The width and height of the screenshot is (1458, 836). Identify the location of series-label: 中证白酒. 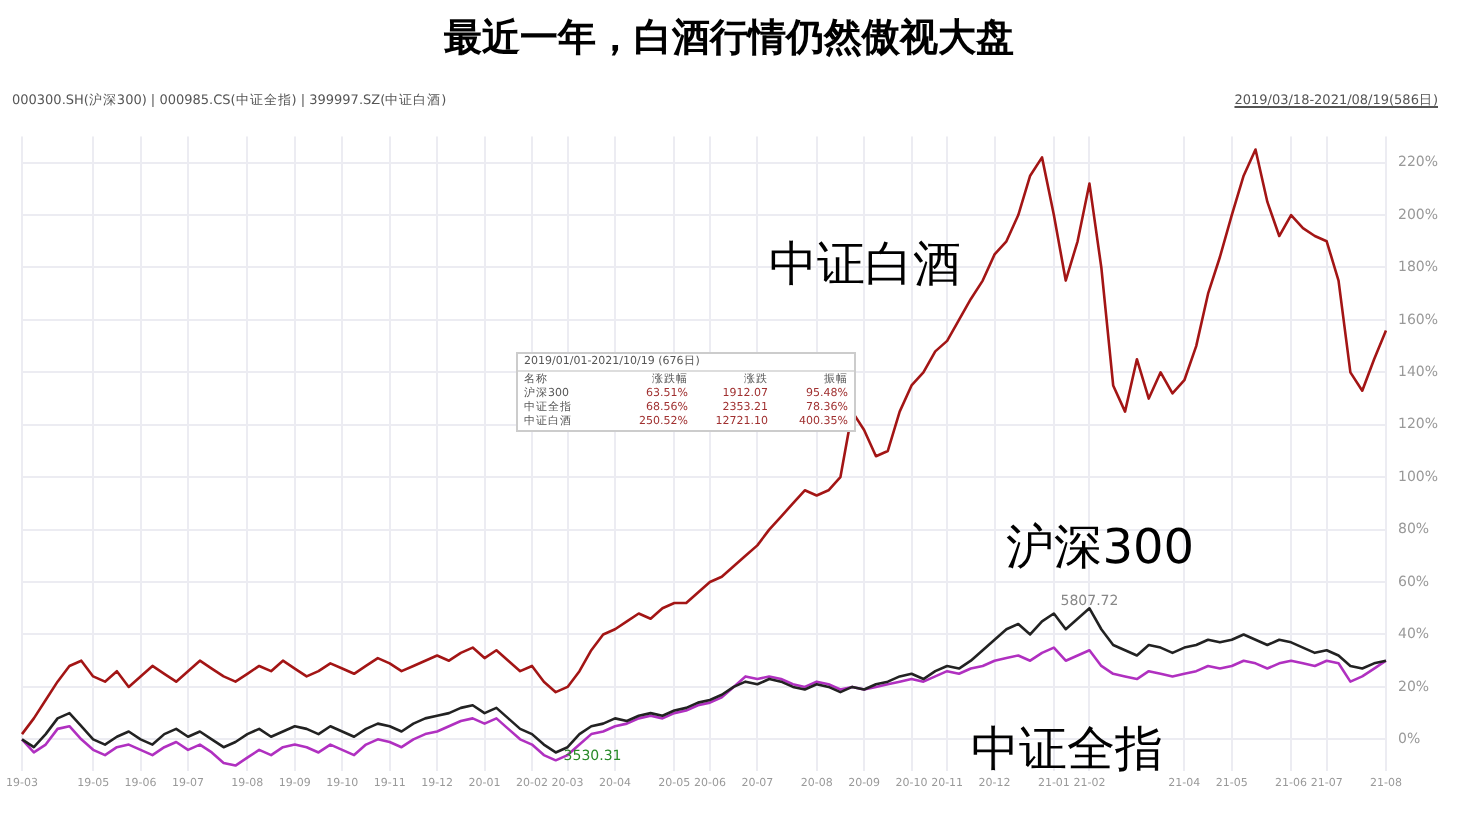
(865, 263).